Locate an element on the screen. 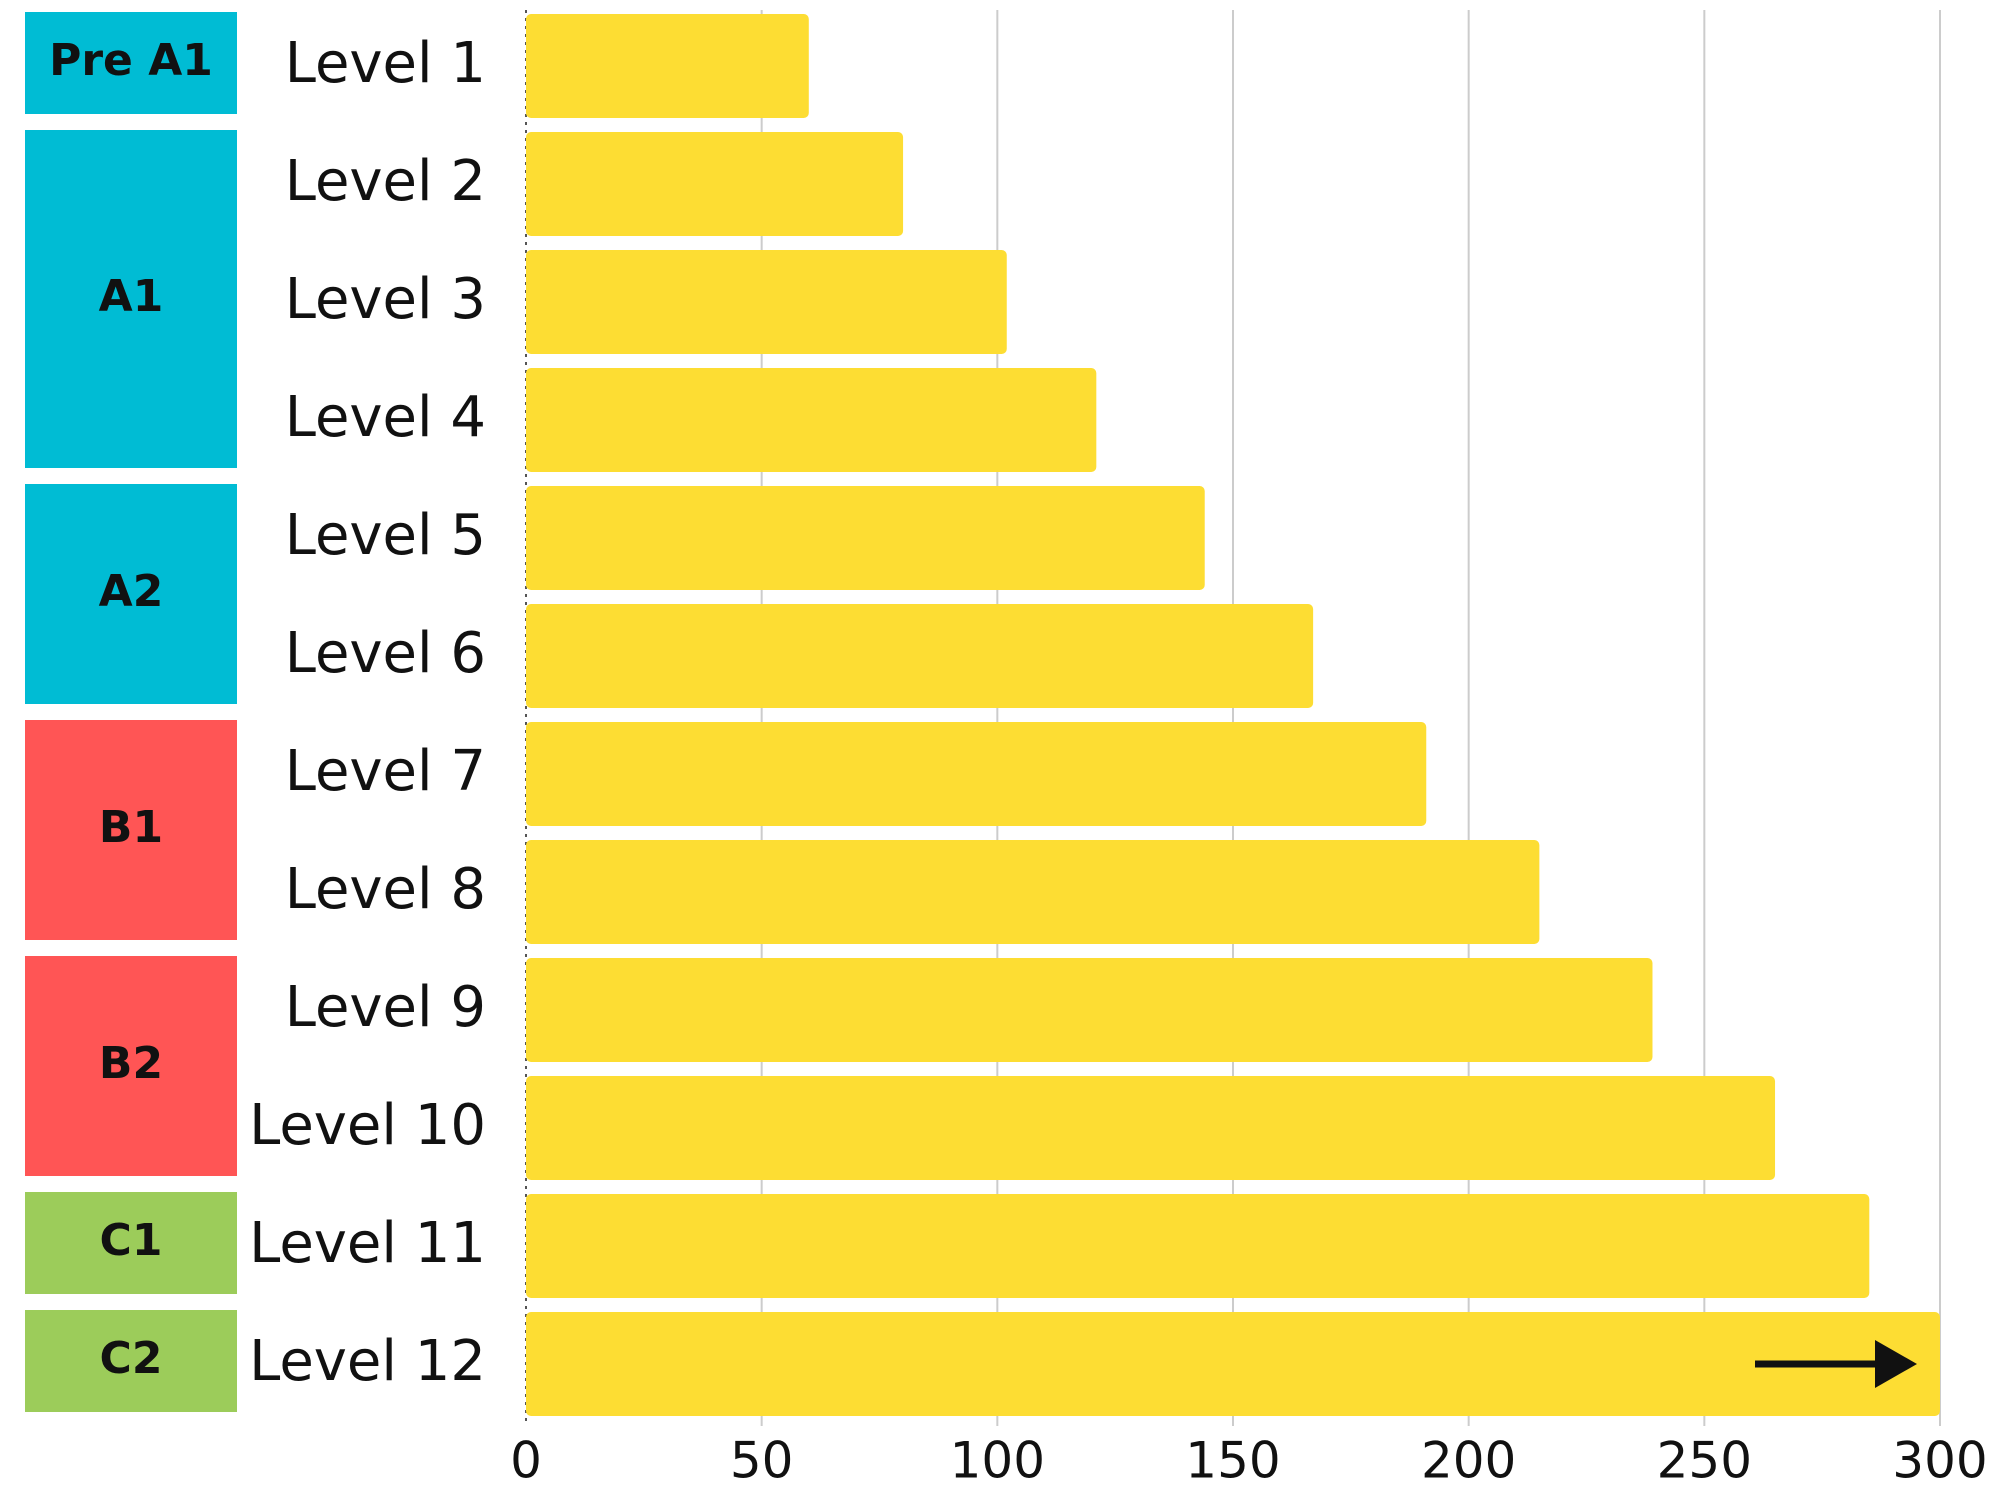 The height and width of the screenshot is (1485, 2010). y-tick-label: Level 8 is located at coordinates (385, 889).